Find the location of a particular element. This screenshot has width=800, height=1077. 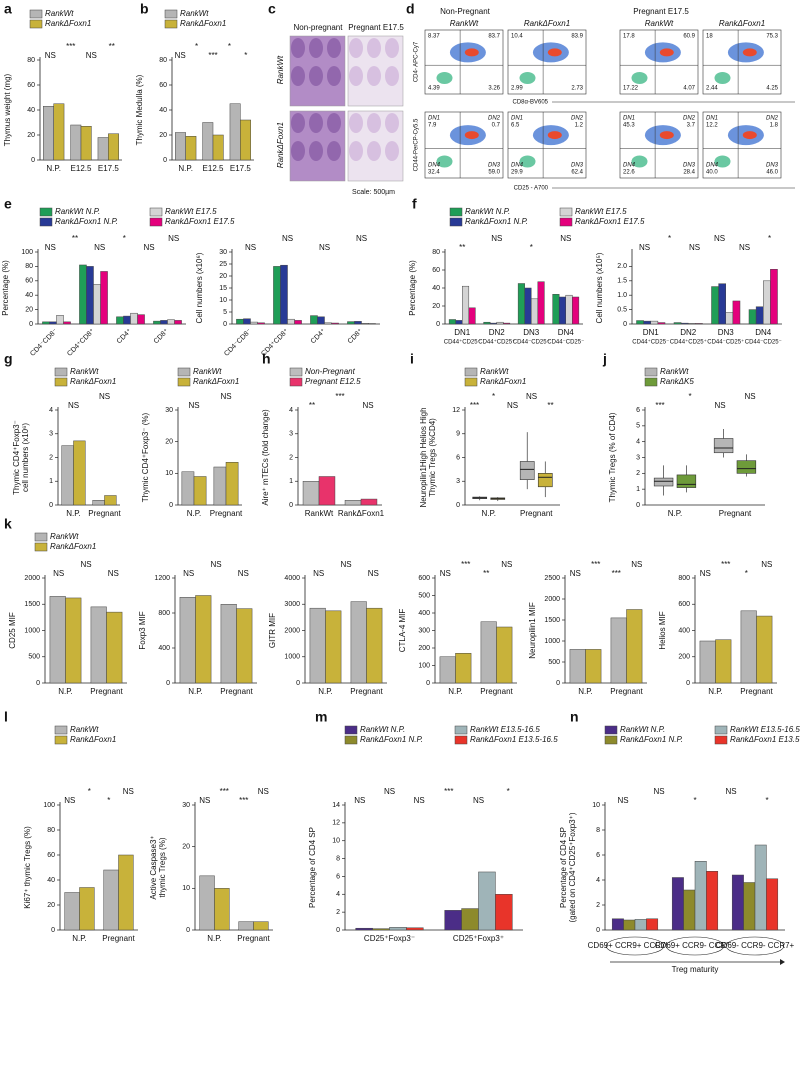

y-tick-label: 30 is located at coordinates (186, 805).